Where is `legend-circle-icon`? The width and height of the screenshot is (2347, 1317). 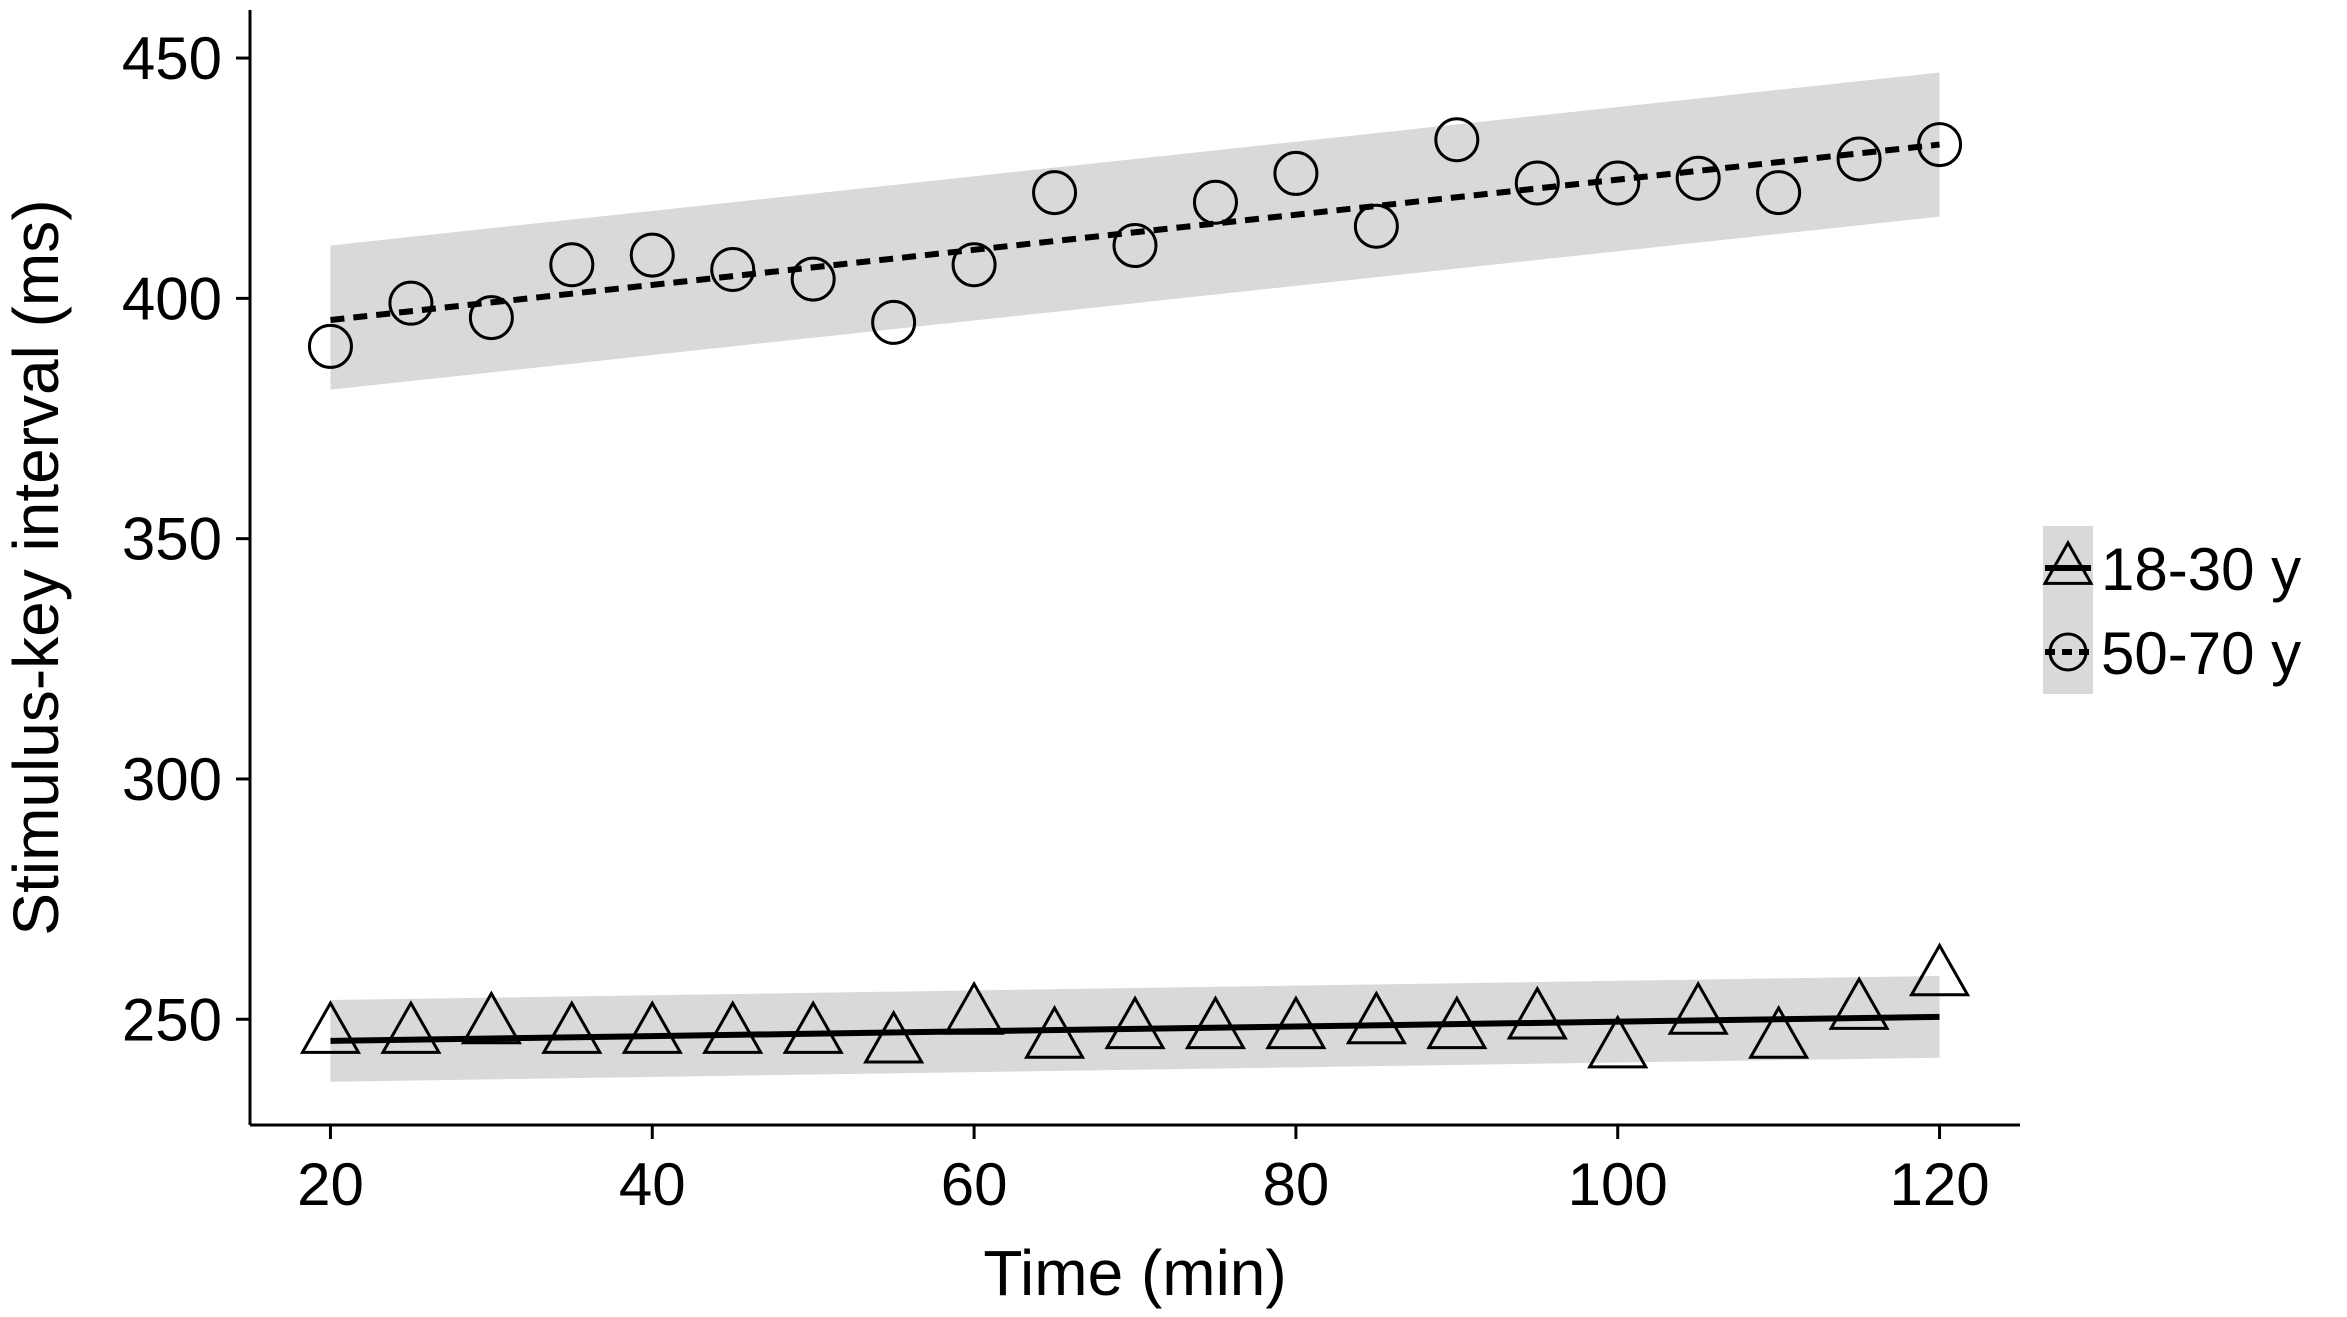 legend-circle-icon is located at coordinates (2068, 652).